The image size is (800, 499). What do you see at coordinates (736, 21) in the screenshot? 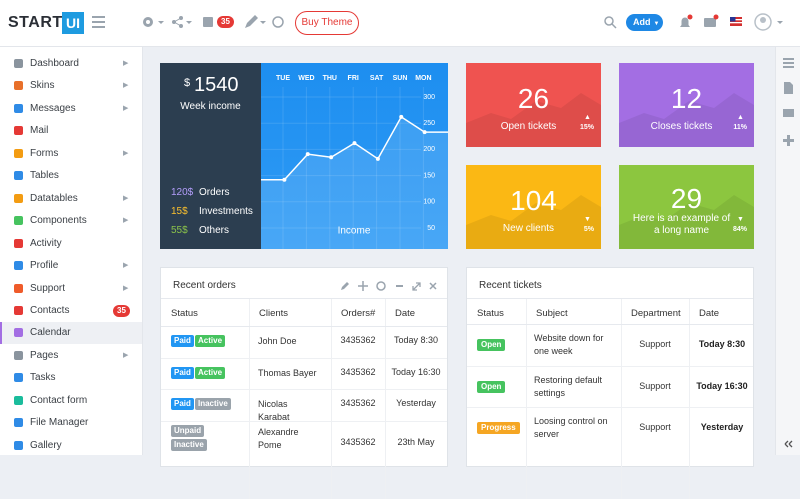
I see `language-flag` at bounding box center [736, 21].